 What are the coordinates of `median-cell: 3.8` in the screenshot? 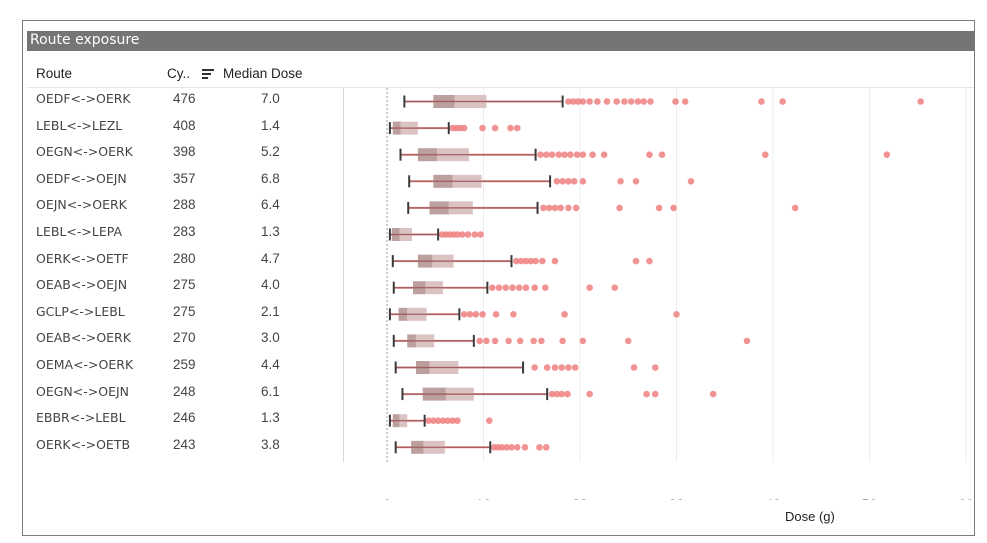 It's located at (270, 444).